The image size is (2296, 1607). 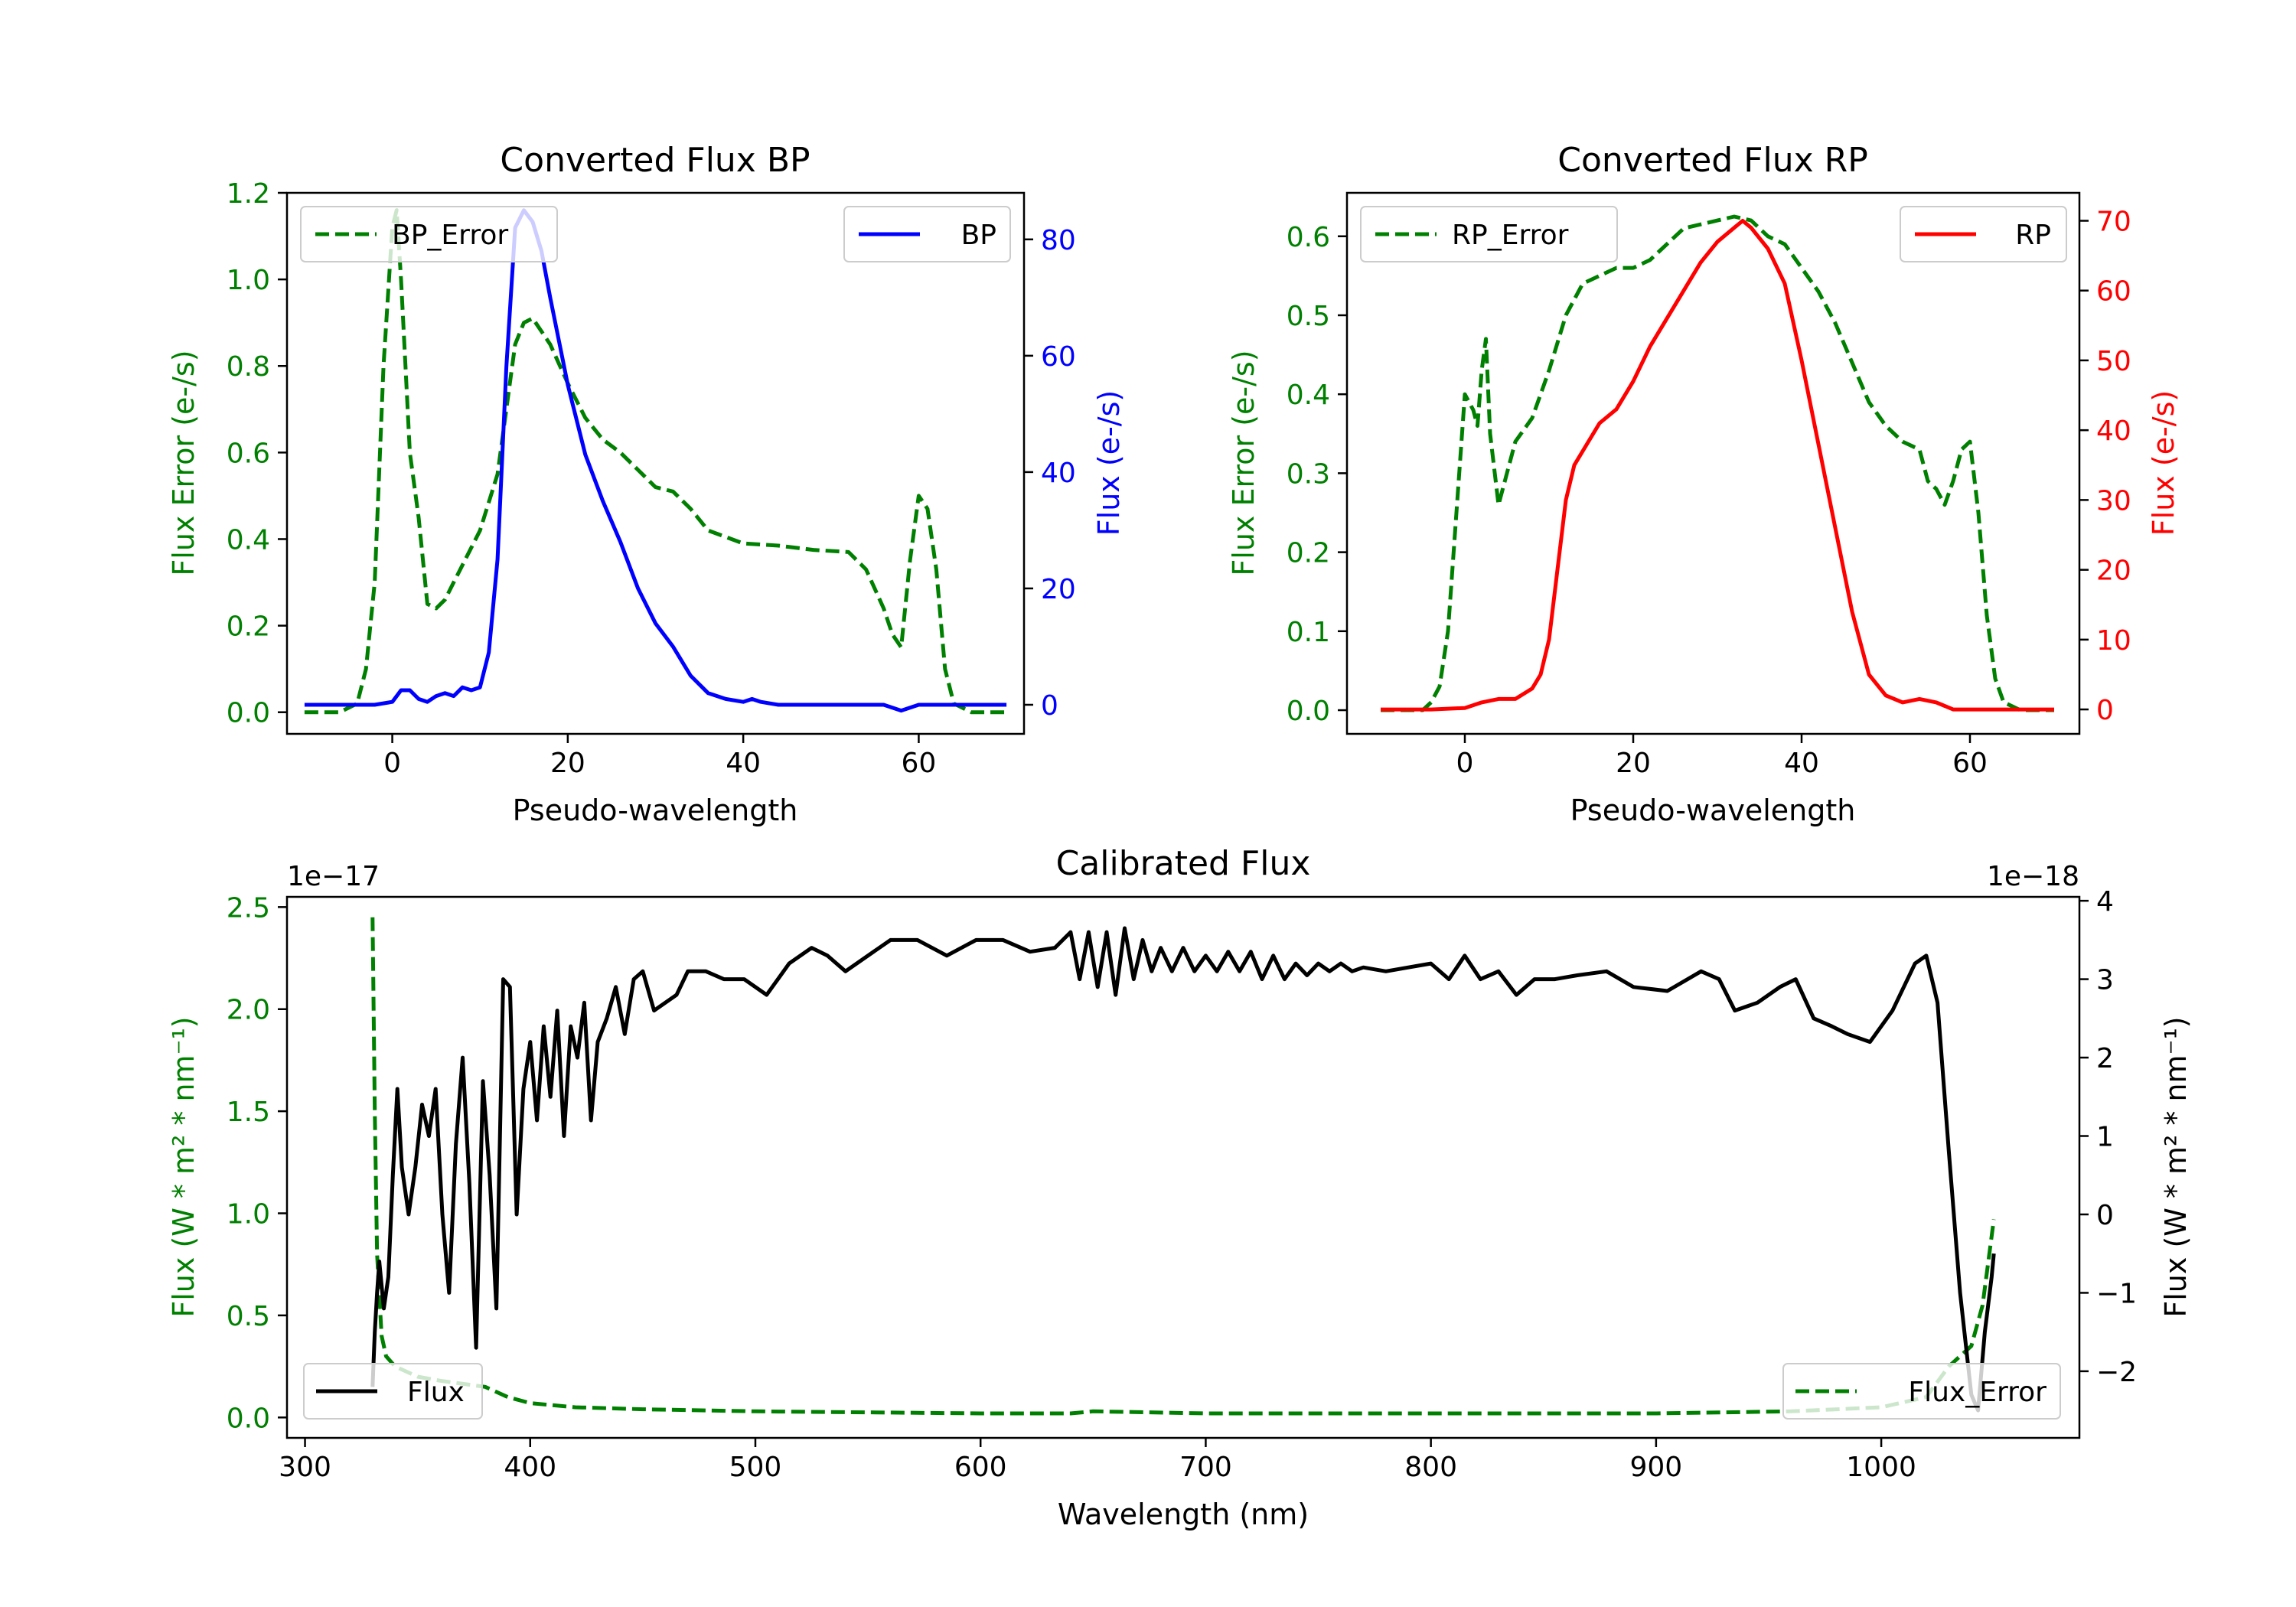 I want to click on chart-calibrated-xtick-label: 500, so click(x=755, y=1467).